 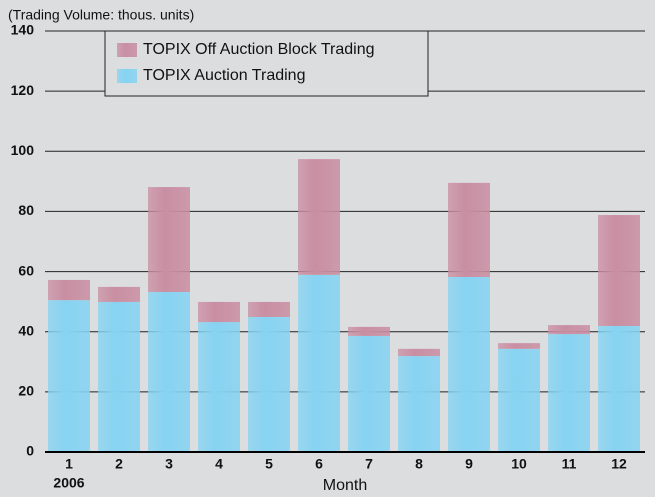 What do you see at coordinates (319, 464) in the screenshot?
I see `x-tick-label: 6` at bounding box center [319, 464].